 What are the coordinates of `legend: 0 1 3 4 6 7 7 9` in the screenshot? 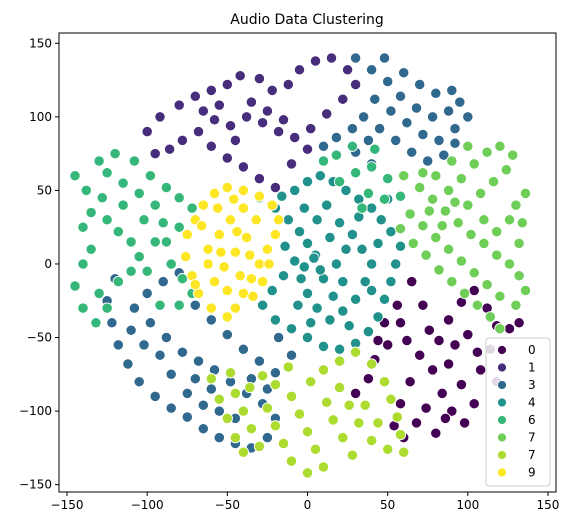 It's located at (518, 412).